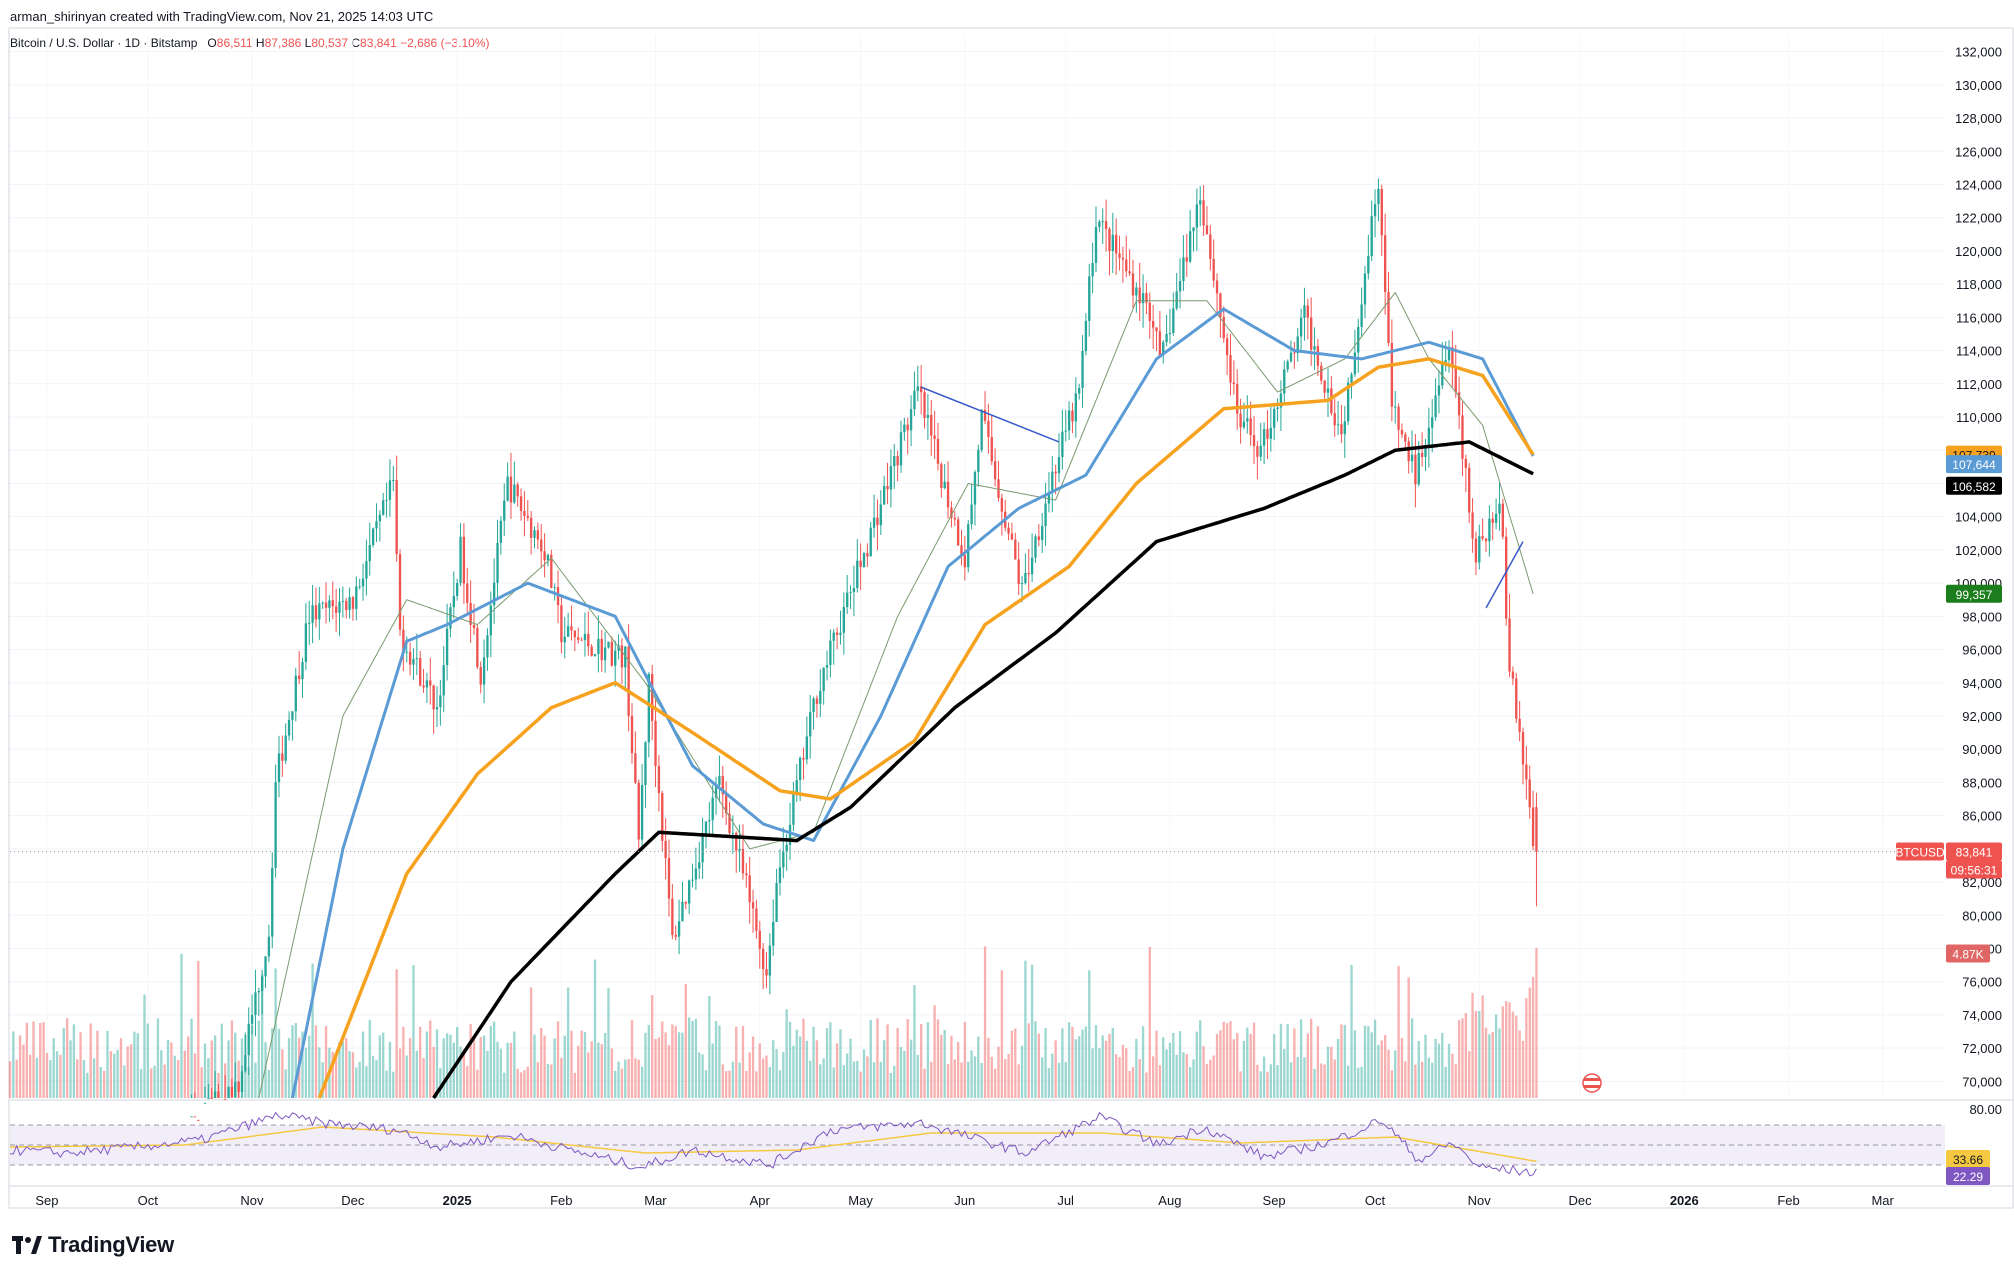 Image resolution: width=2014 pixels, height=1269 pixels. I want to click on time-tick-label: Apr, so click(760, 1200).